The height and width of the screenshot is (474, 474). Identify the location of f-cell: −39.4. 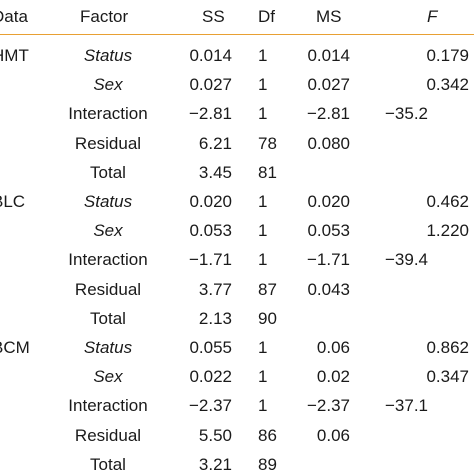
(407, 259).